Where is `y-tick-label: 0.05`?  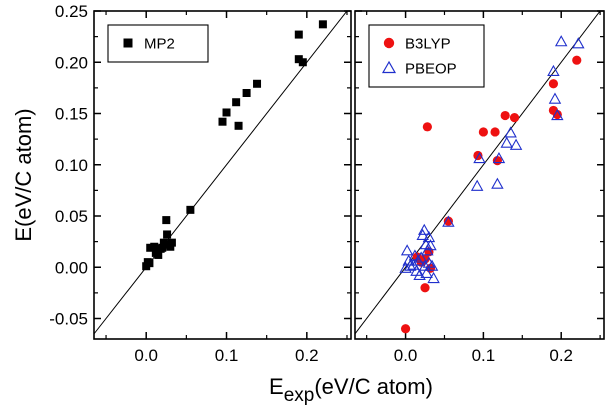
y-tick-label: 0.05 is located at coordinates (71, 216).